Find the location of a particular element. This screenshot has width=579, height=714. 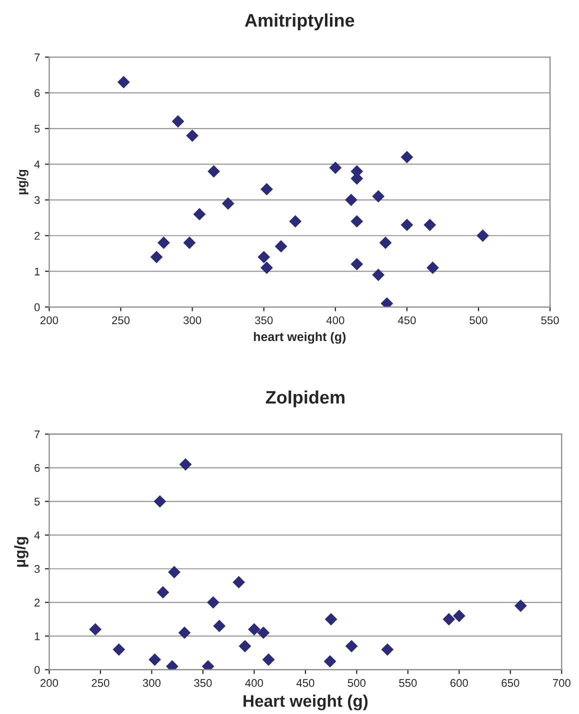

chart-title: Amitriptyline is located at coordinates (299, 21).